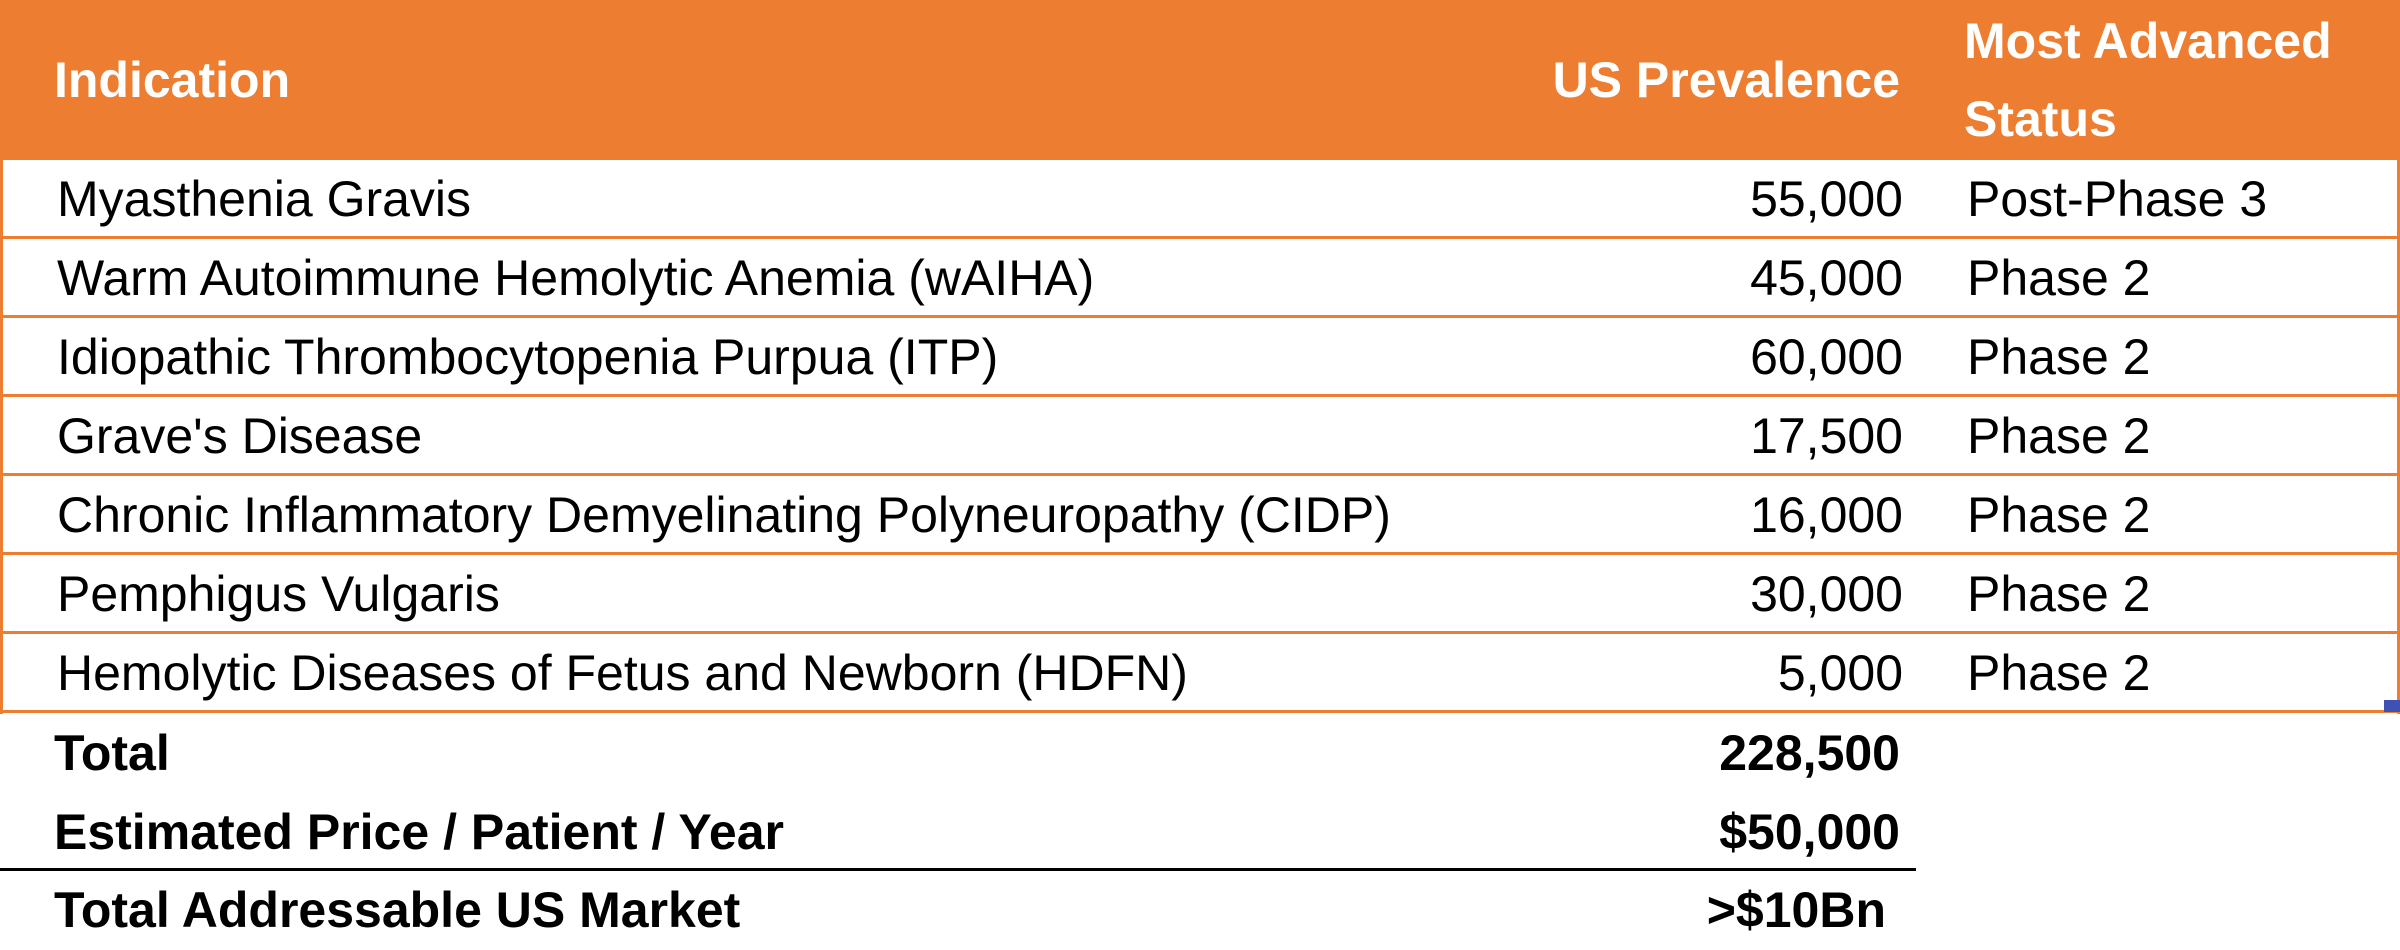  What do you see at coordinates (278, 594) in the screenshot?
I see `cell-indication: Pemphigus Vulgaris` at bounding box center [278, 594].